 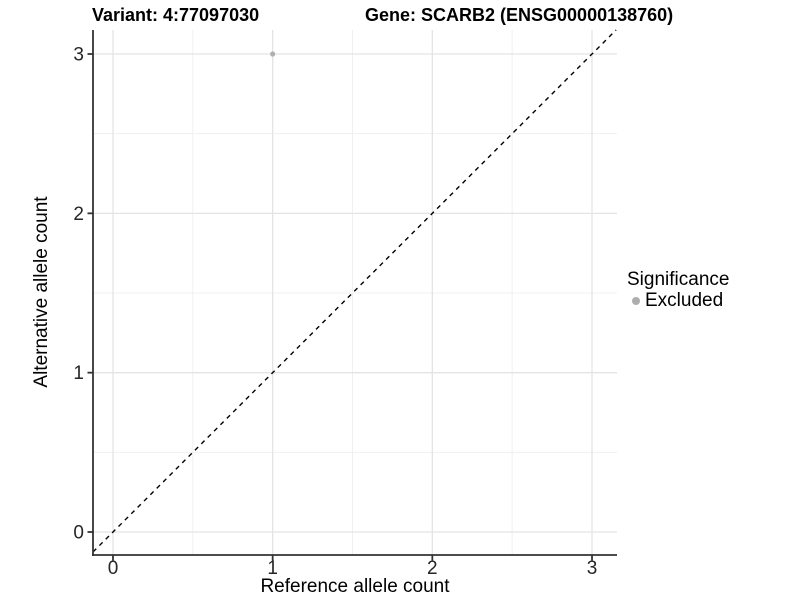 What do you see at coordinates (78, 214) in the screenshot?
I see `y-tick-label: 2` at bounding box center [78, 214].